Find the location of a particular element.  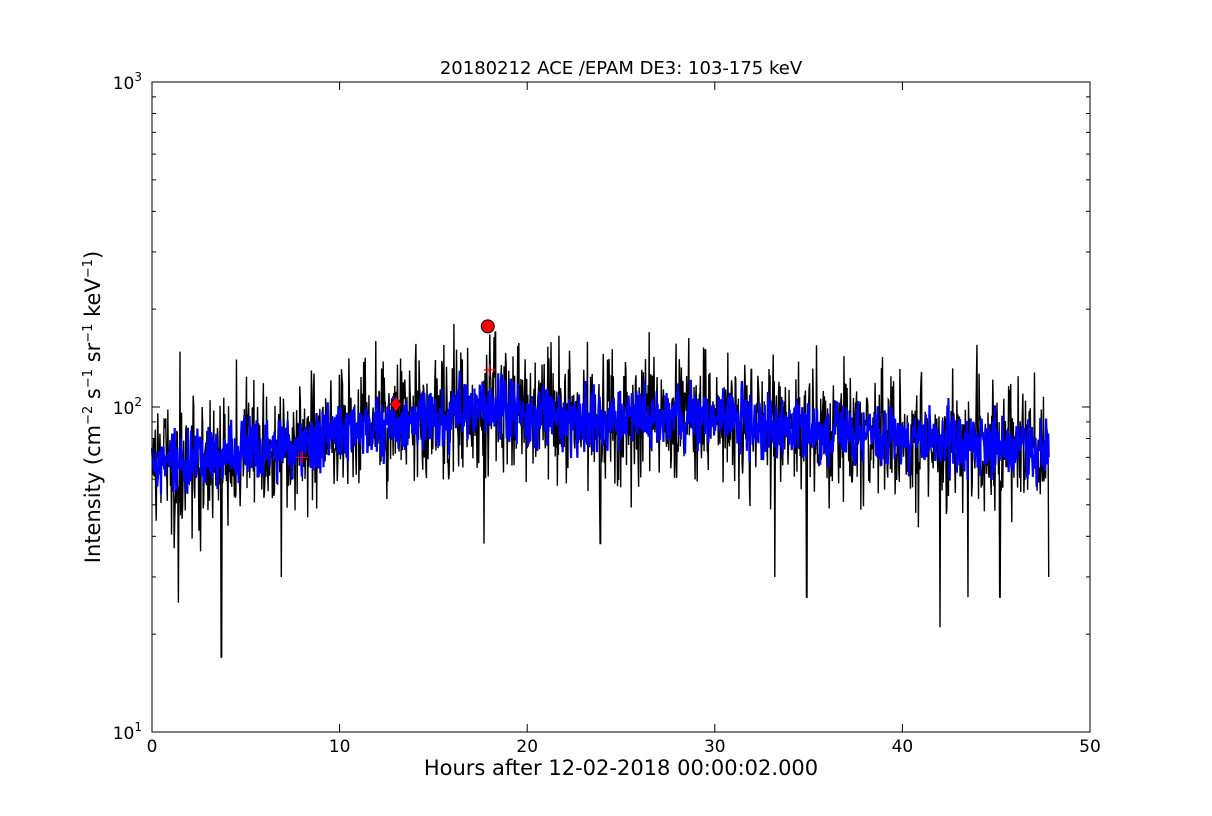

y-label-part: sr is located at coordinates (93, 355).